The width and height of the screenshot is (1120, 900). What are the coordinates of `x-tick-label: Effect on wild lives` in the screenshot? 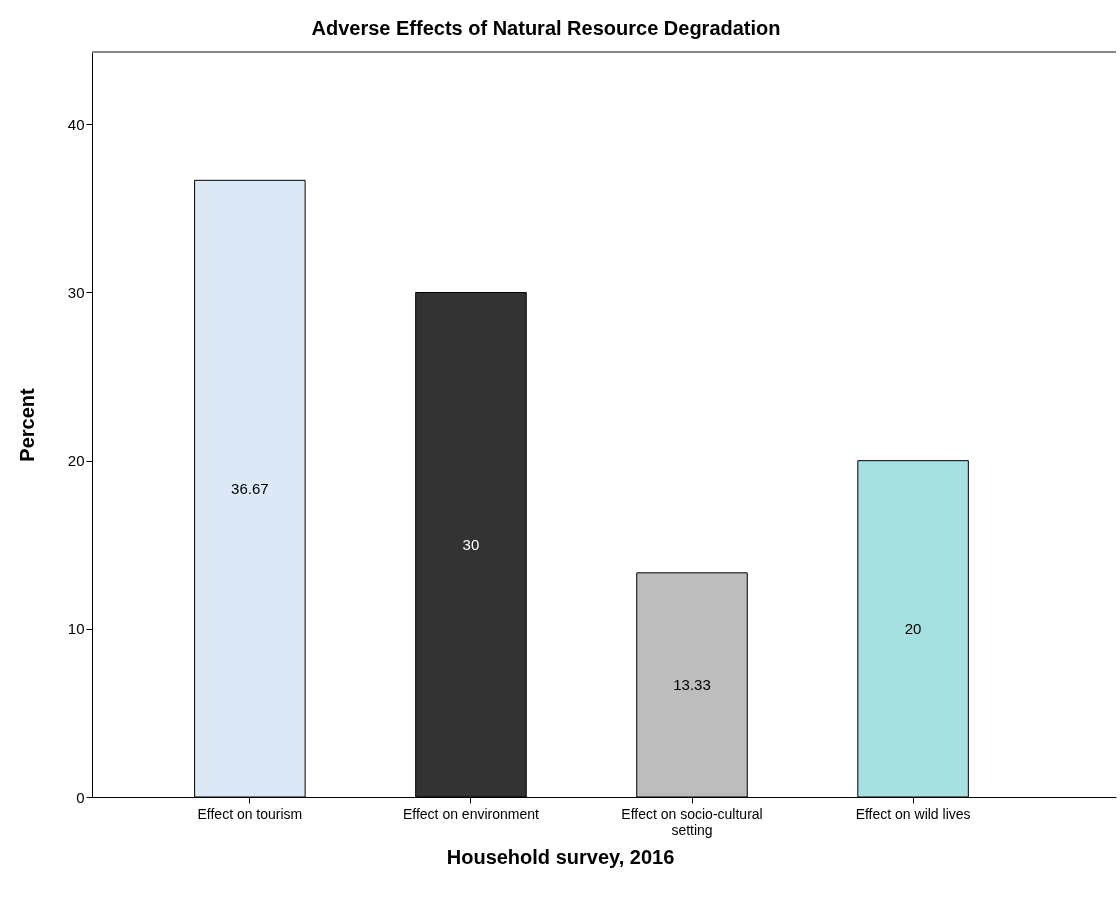 It's located at (913, 813).